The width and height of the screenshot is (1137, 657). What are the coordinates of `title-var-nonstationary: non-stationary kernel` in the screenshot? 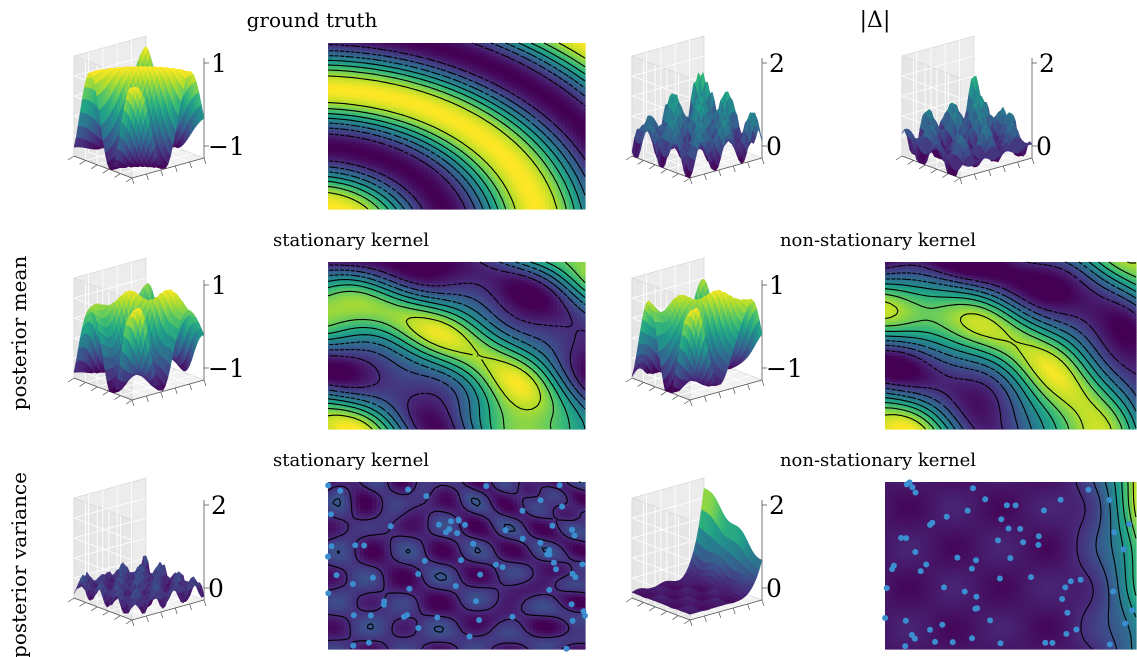 It's located at (878, 460).